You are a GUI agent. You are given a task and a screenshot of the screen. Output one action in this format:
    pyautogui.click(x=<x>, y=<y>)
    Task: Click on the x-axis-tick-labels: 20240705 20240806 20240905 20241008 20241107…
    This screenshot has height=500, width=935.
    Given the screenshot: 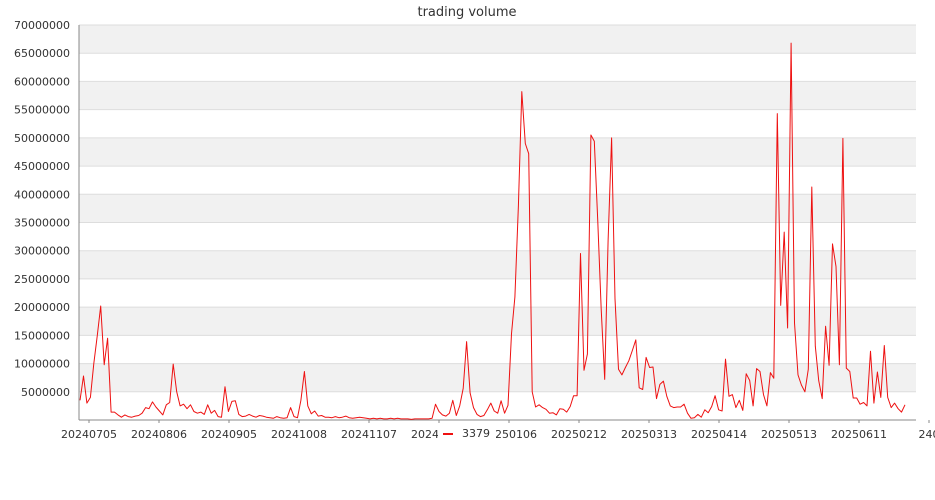 What is the action you would take?
    pyautogui.click(x=498, y=430)
    